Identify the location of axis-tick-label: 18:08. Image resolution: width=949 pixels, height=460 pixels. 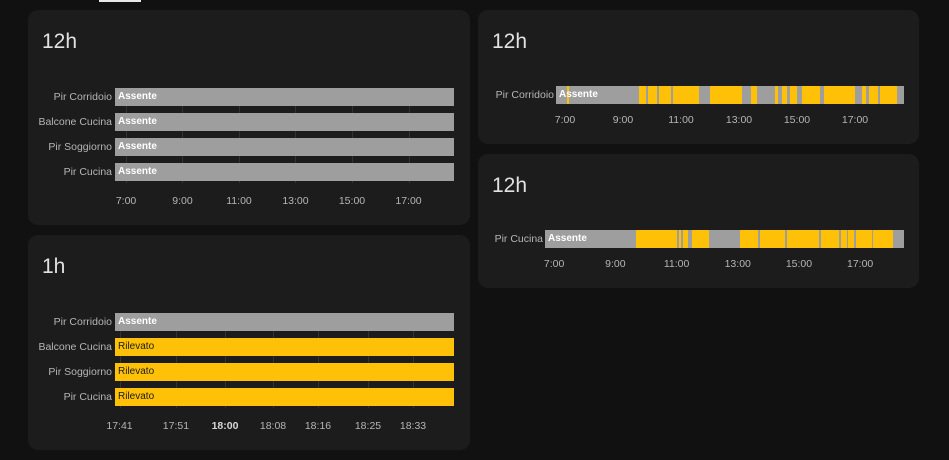
(273, 426).